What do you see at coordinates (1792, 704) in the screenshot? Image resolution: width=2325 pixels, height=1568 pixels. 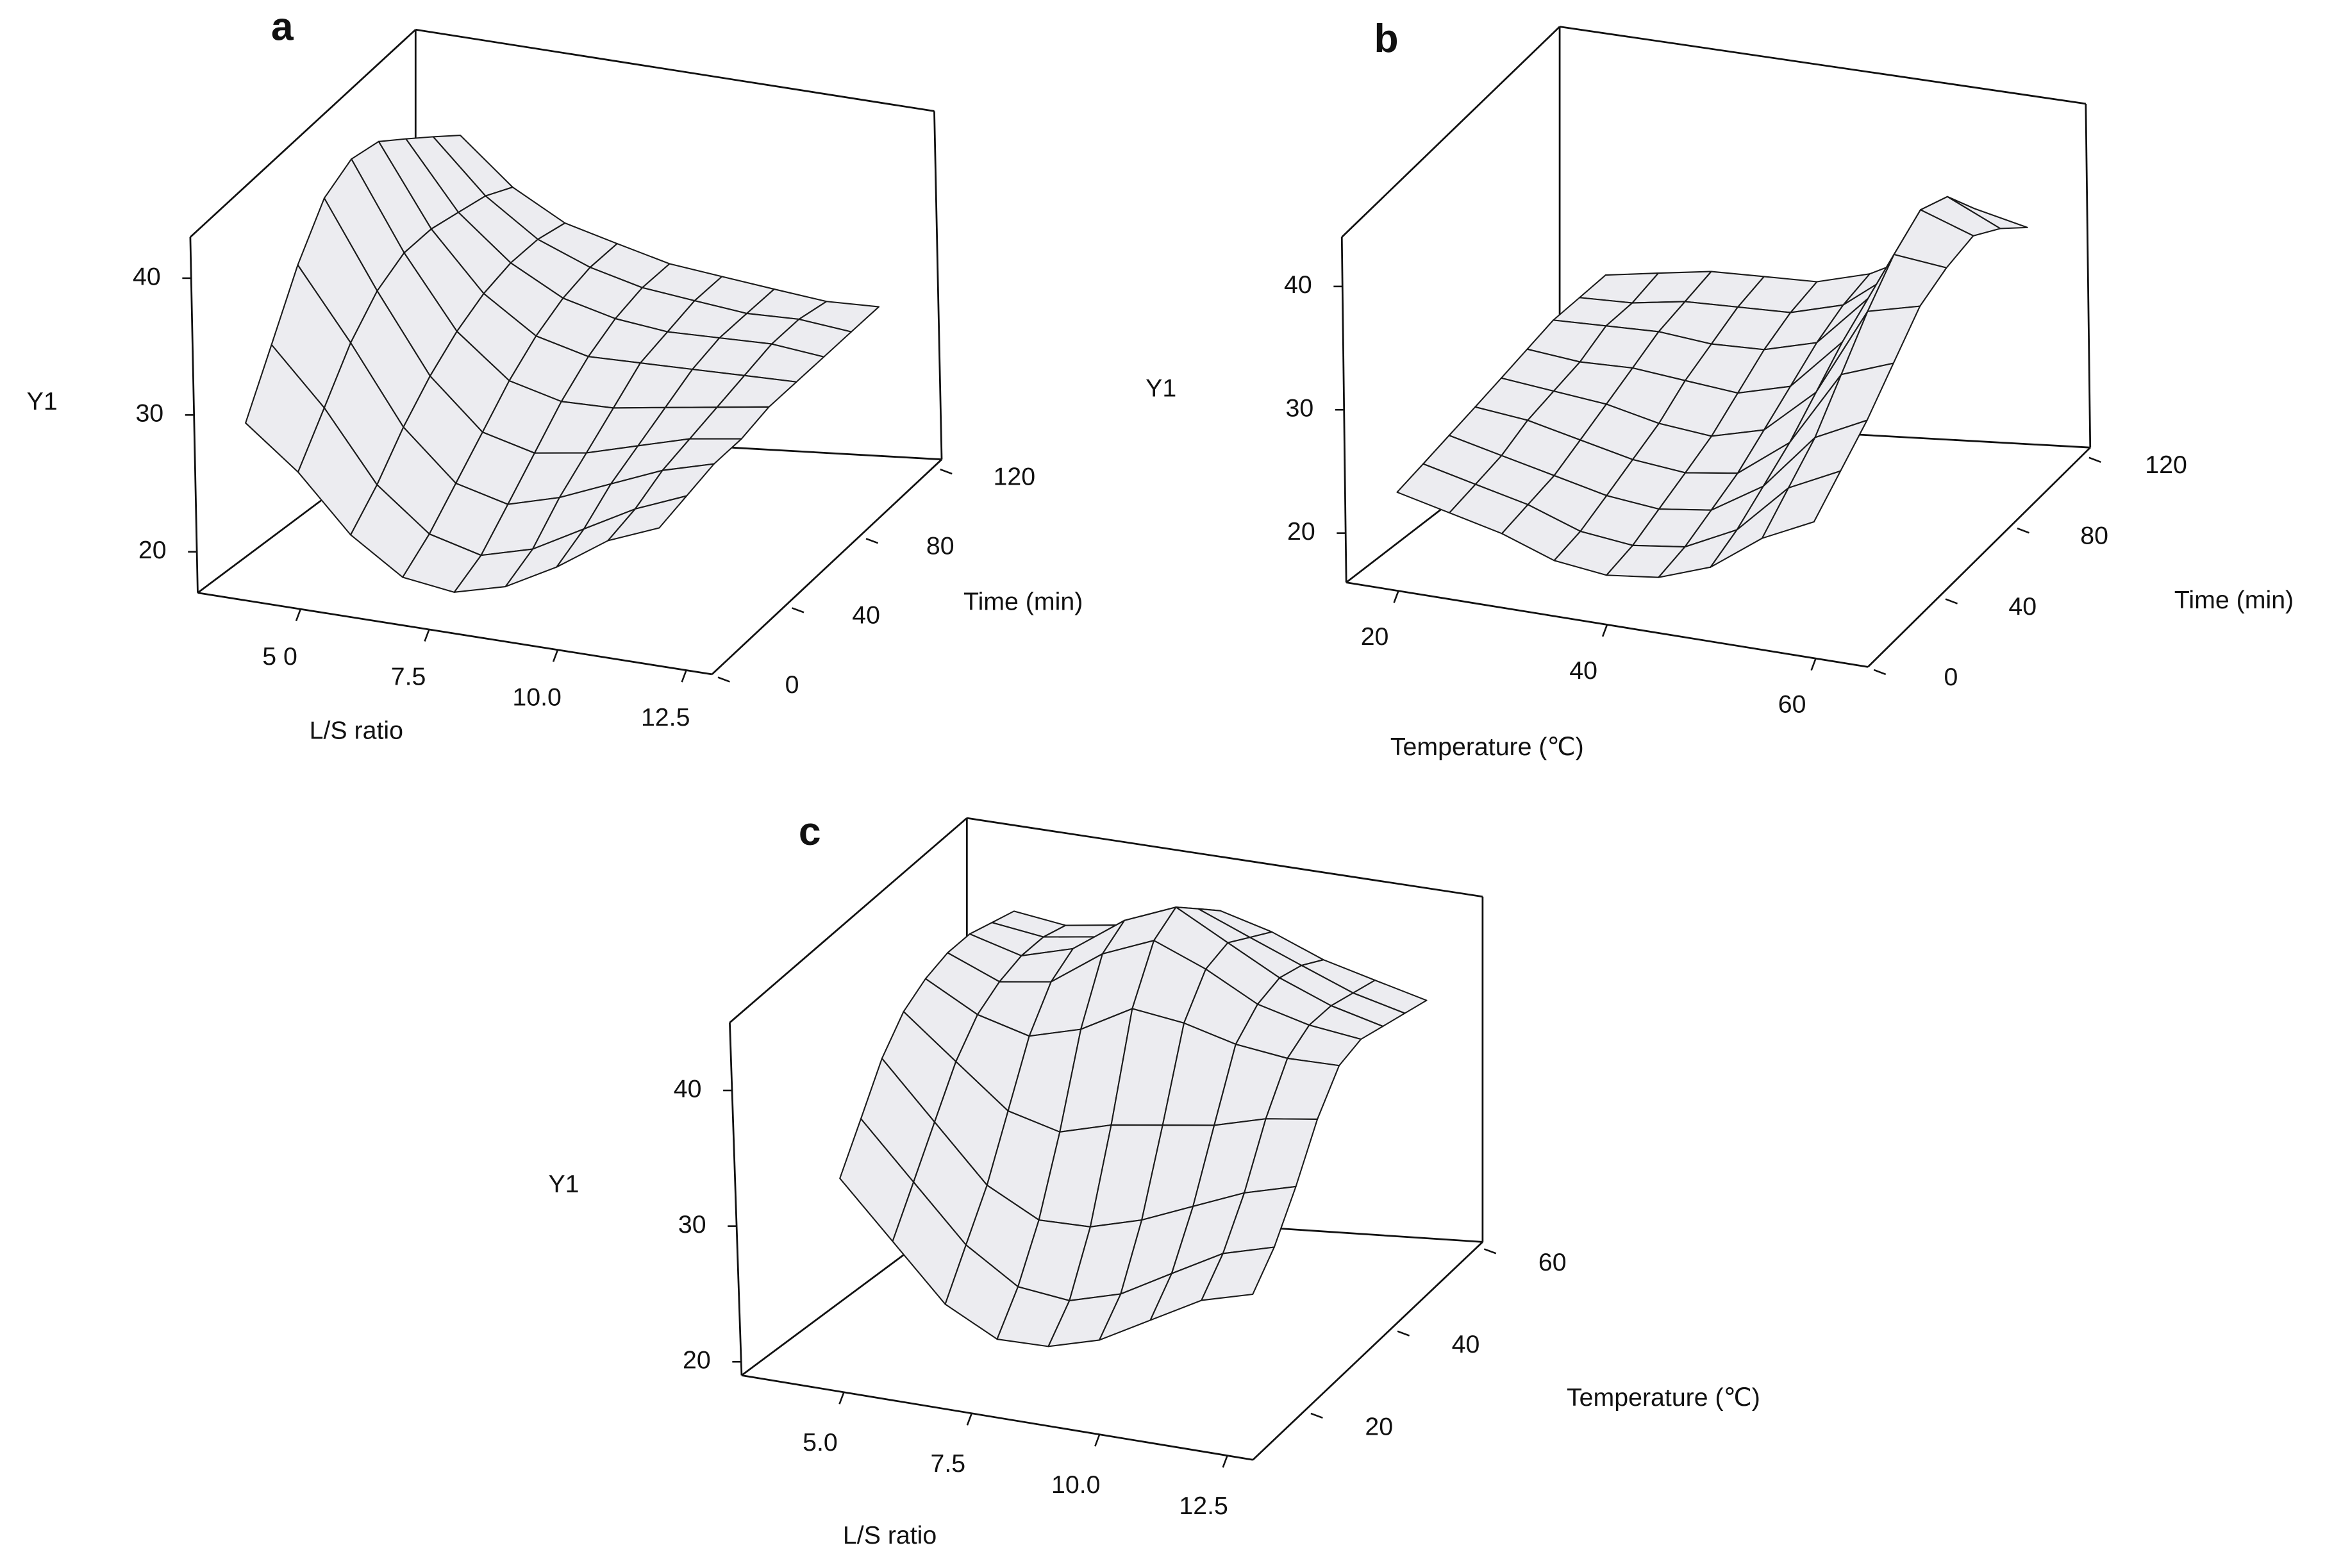 I see `x-tick-label: 60` at bounding box center [1792, 704].